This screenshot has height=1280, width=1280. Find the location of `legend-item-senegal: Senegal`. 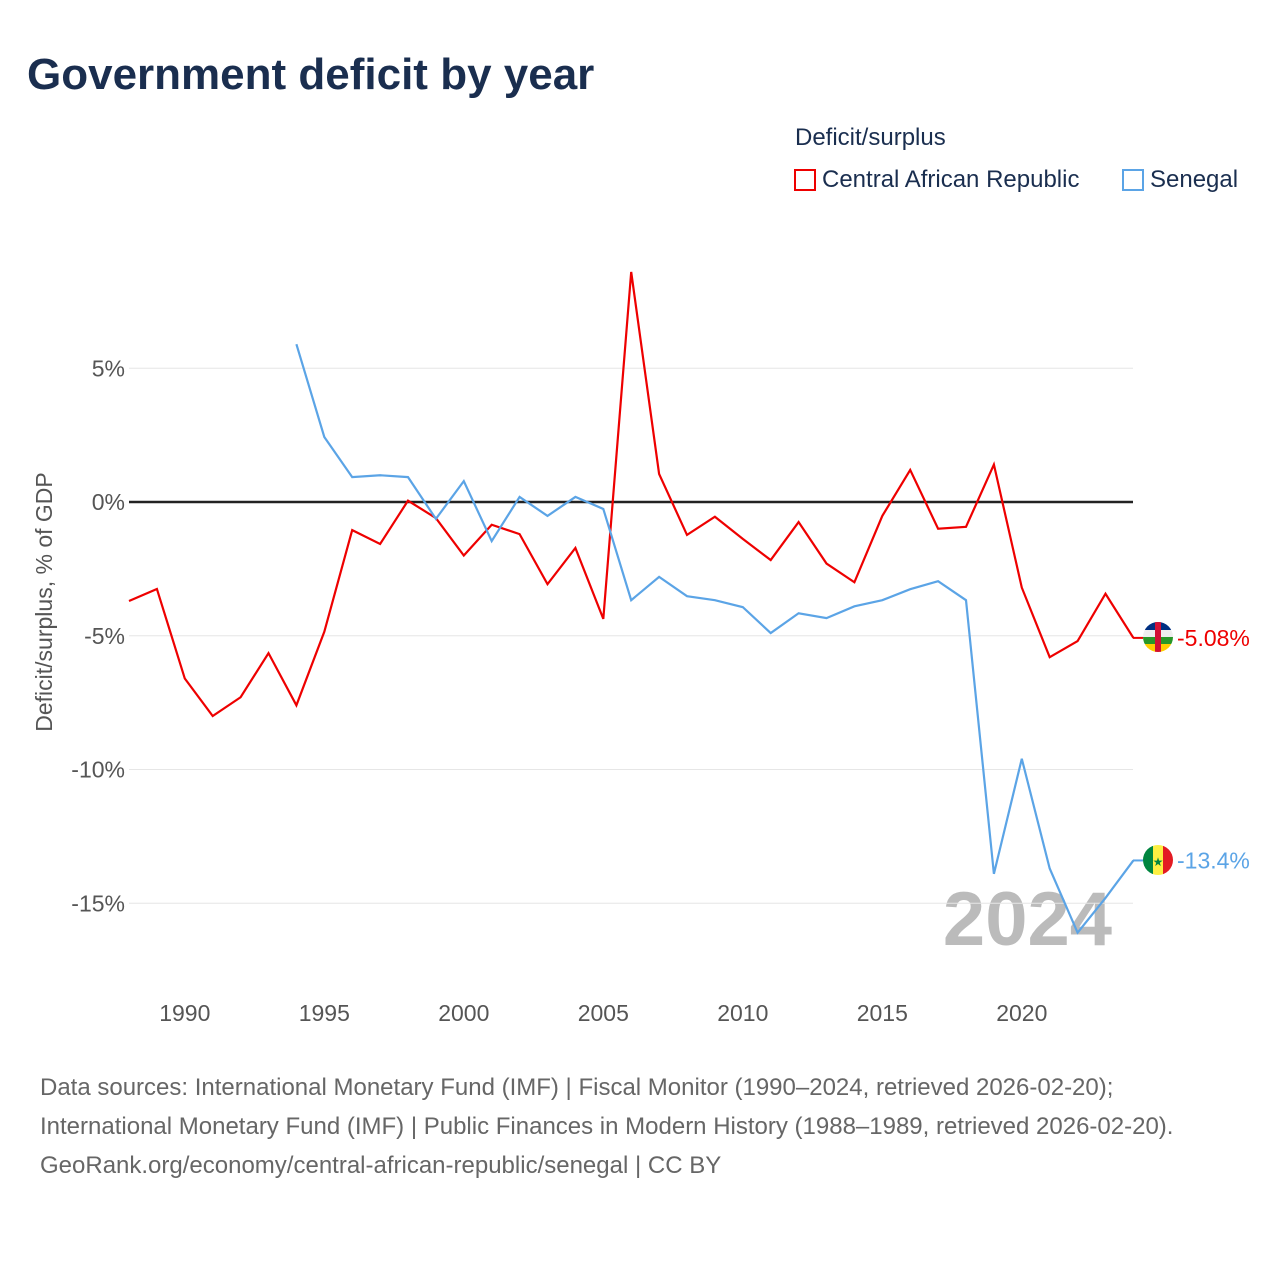

legend-item-senegal: Senegal is located at coordinates (1180, 180).